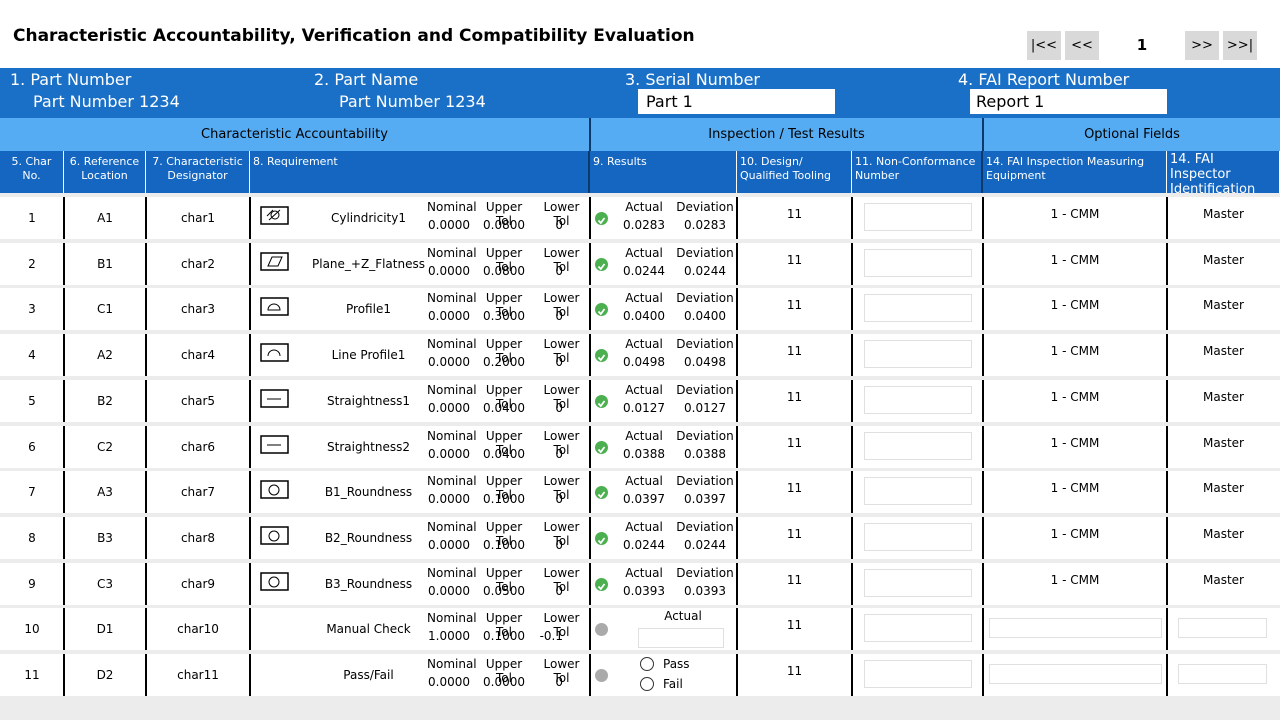 The height and width of the screenshot is (720, 1280). I want to click on gdt-symbol, so click(276, 537).